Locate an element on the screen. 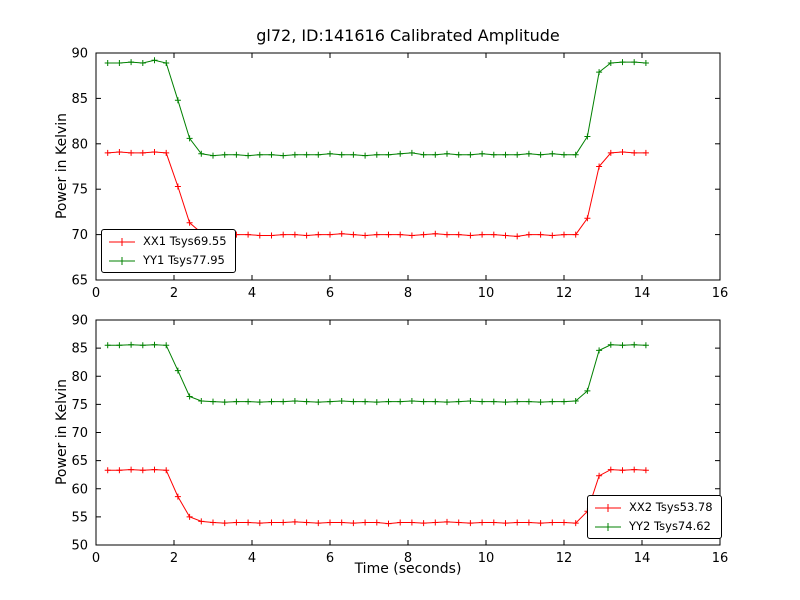 The height and width of the screenshot is (600, 800). legend-entry-xx1: XX1 Tsys69.55 is located at coordinates (167, 241).